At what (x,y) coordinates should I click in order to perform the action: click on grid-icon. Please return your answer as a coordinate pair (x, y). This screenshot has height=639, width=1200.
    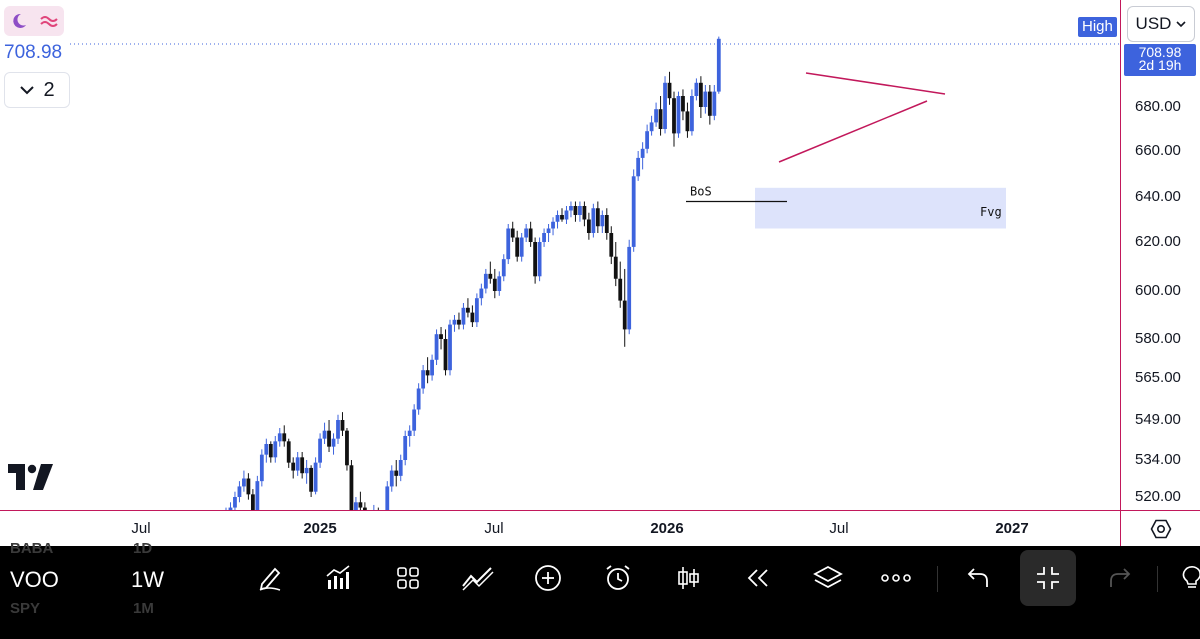
    Looking at the image, I should click on (408, 578).